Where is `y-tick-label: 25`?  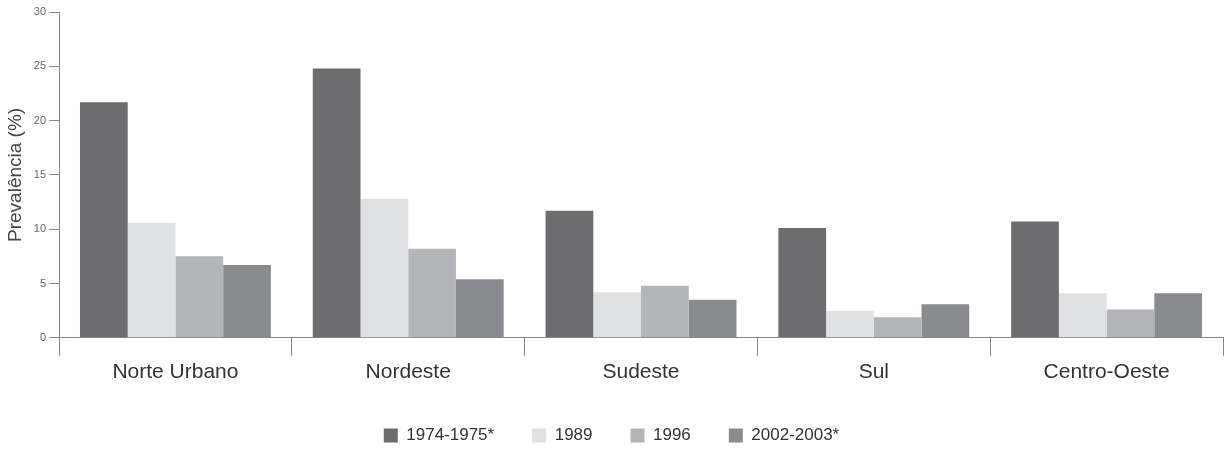 y-tick-label: 25 is located at coordinates (40, 65).